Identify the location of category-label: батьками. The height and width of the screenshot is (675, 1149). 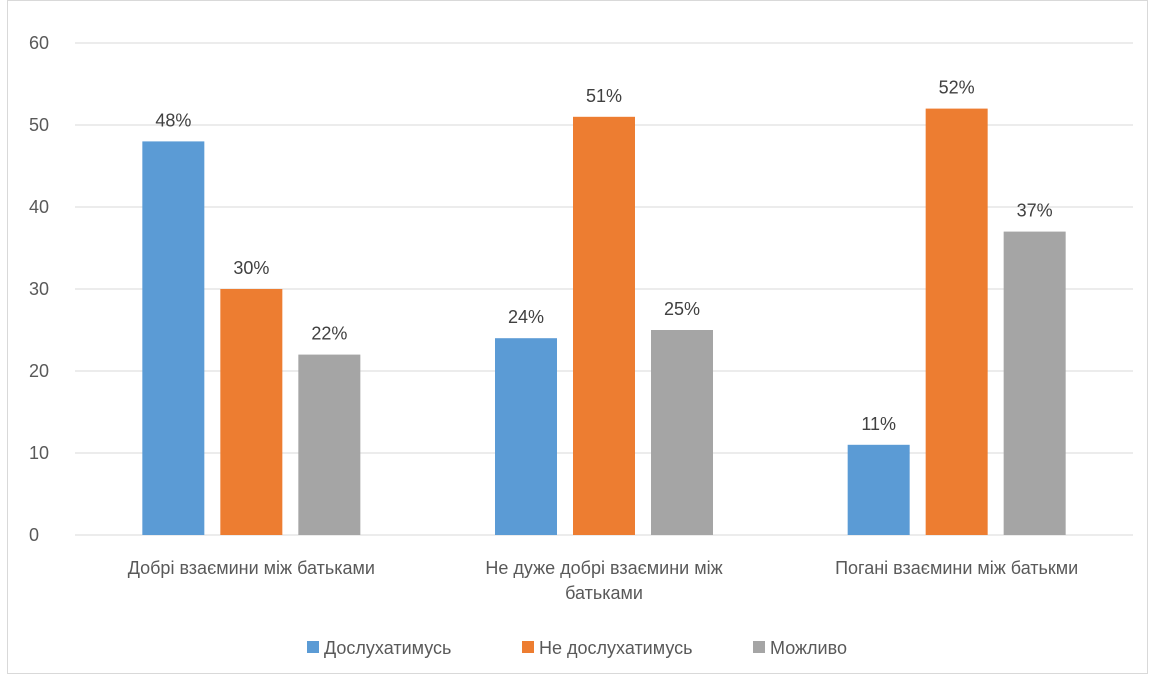
(604, 593).